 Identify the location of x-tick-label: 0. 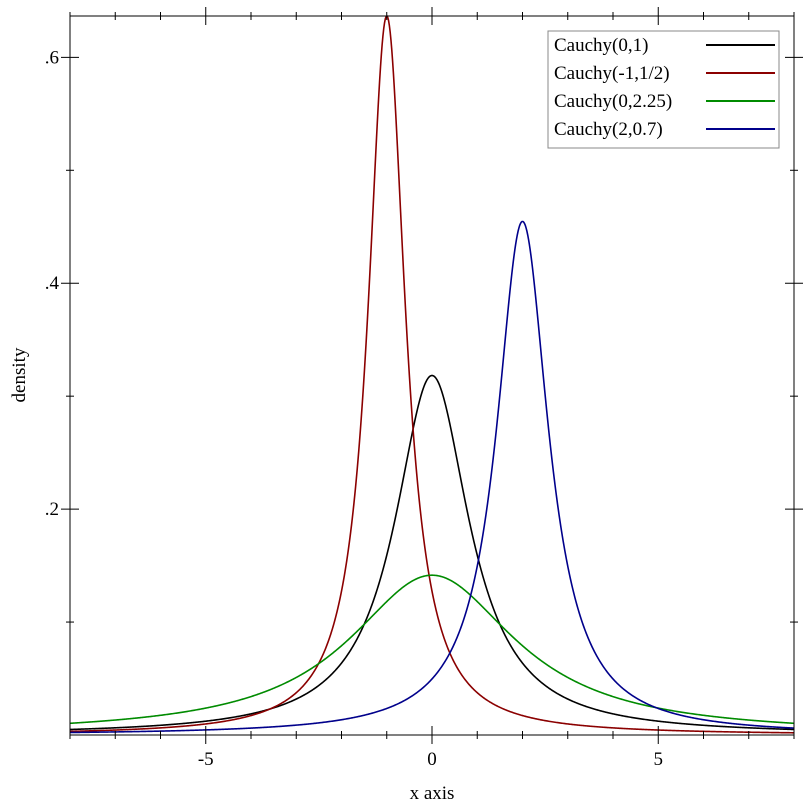
(432, 759).